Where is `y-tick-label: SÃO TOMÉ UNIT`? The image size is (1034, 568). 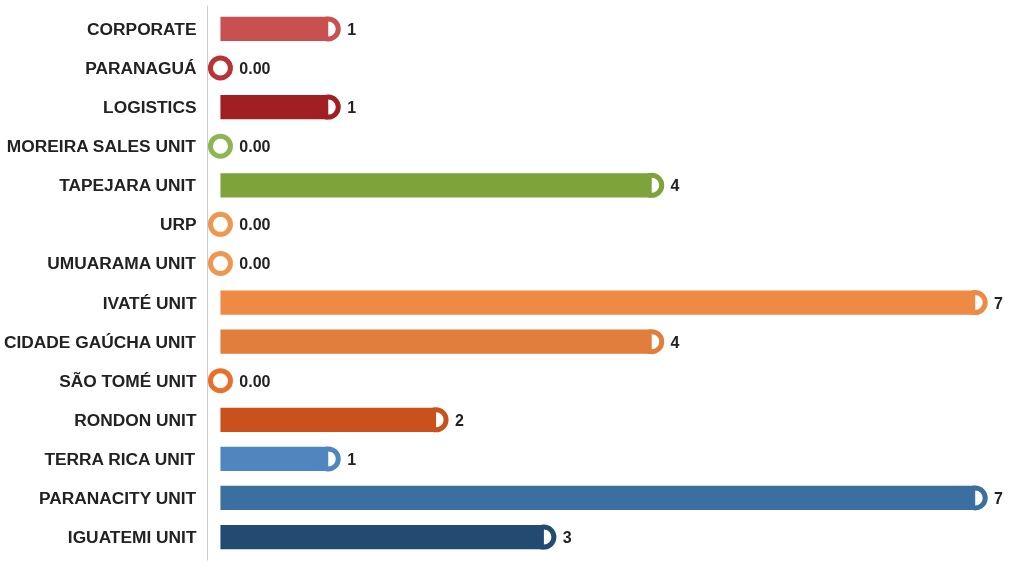 y-tick-label: SÃO TOMÉ UNIT is located at coordinates (128, 380).